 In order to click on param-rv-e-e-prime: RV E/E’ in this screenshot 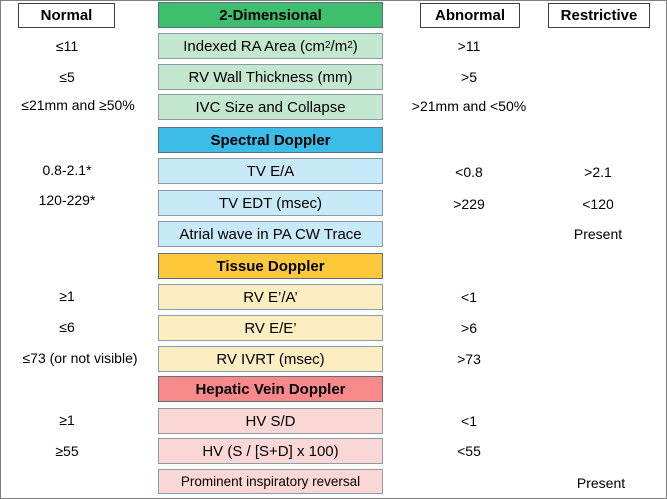, I will do `click(270, 328)`.